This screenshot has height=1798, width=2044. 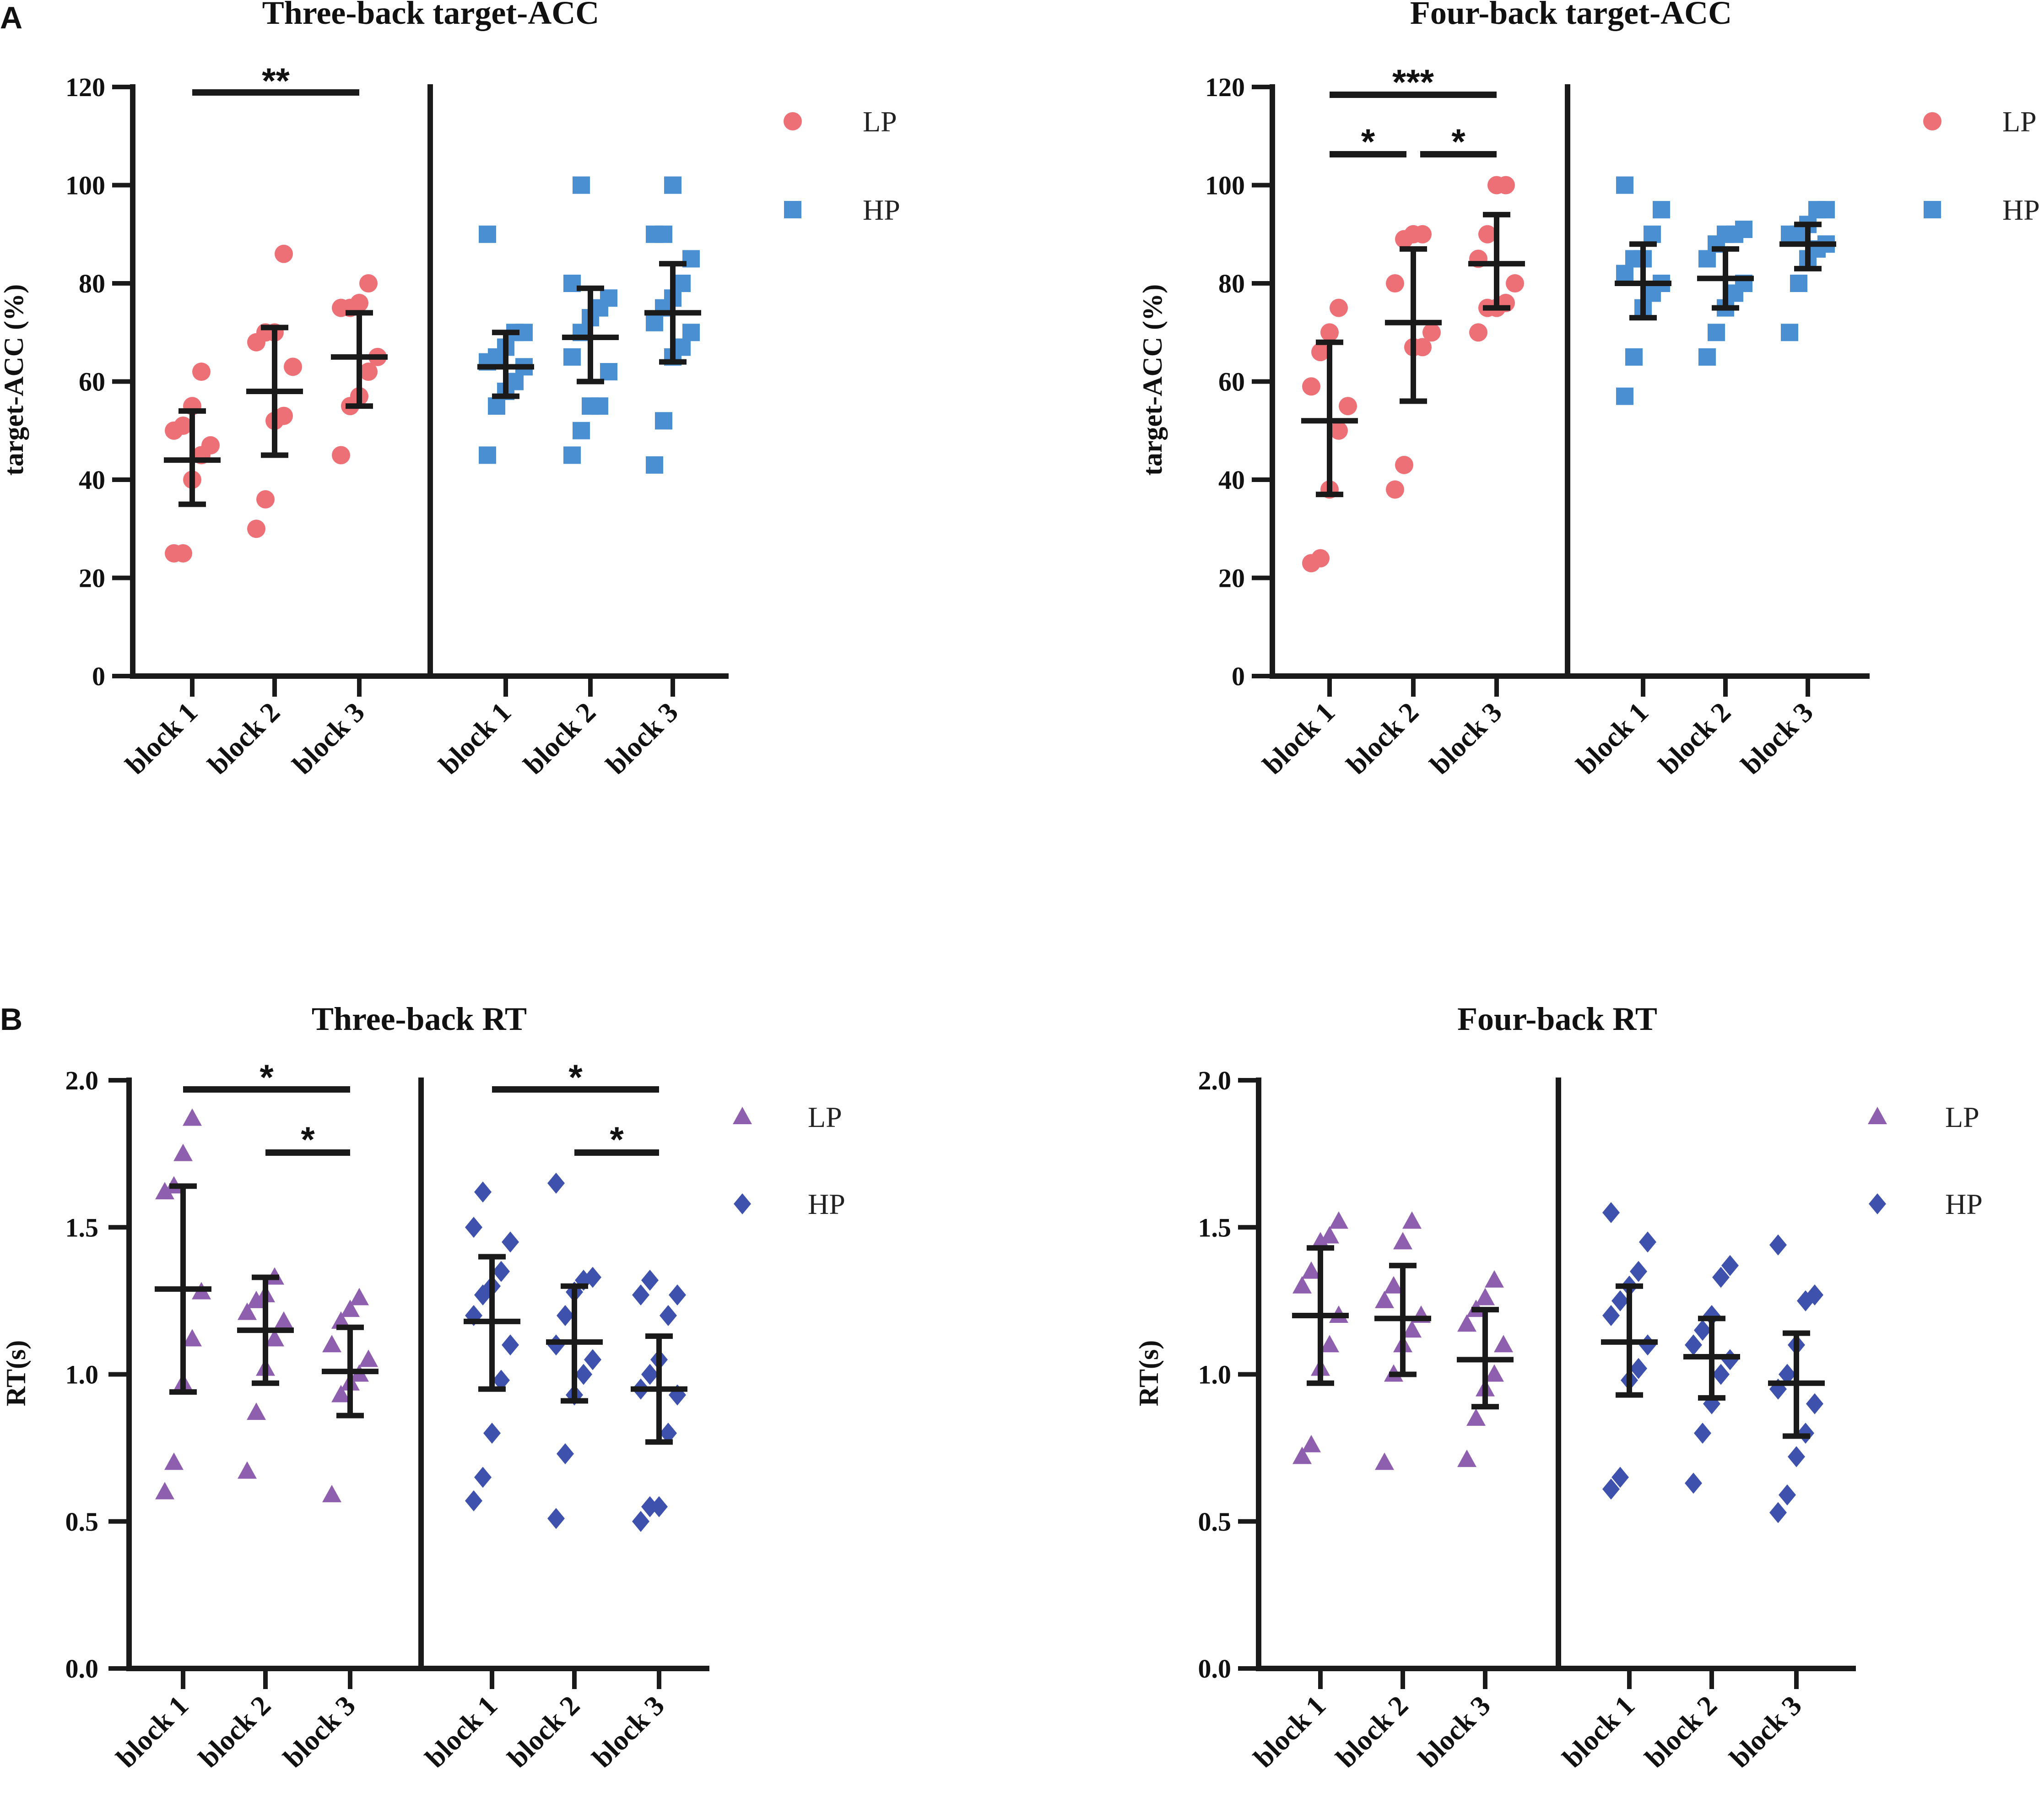 I want to click on significance-stars: *, so click(x=576, y=1077).